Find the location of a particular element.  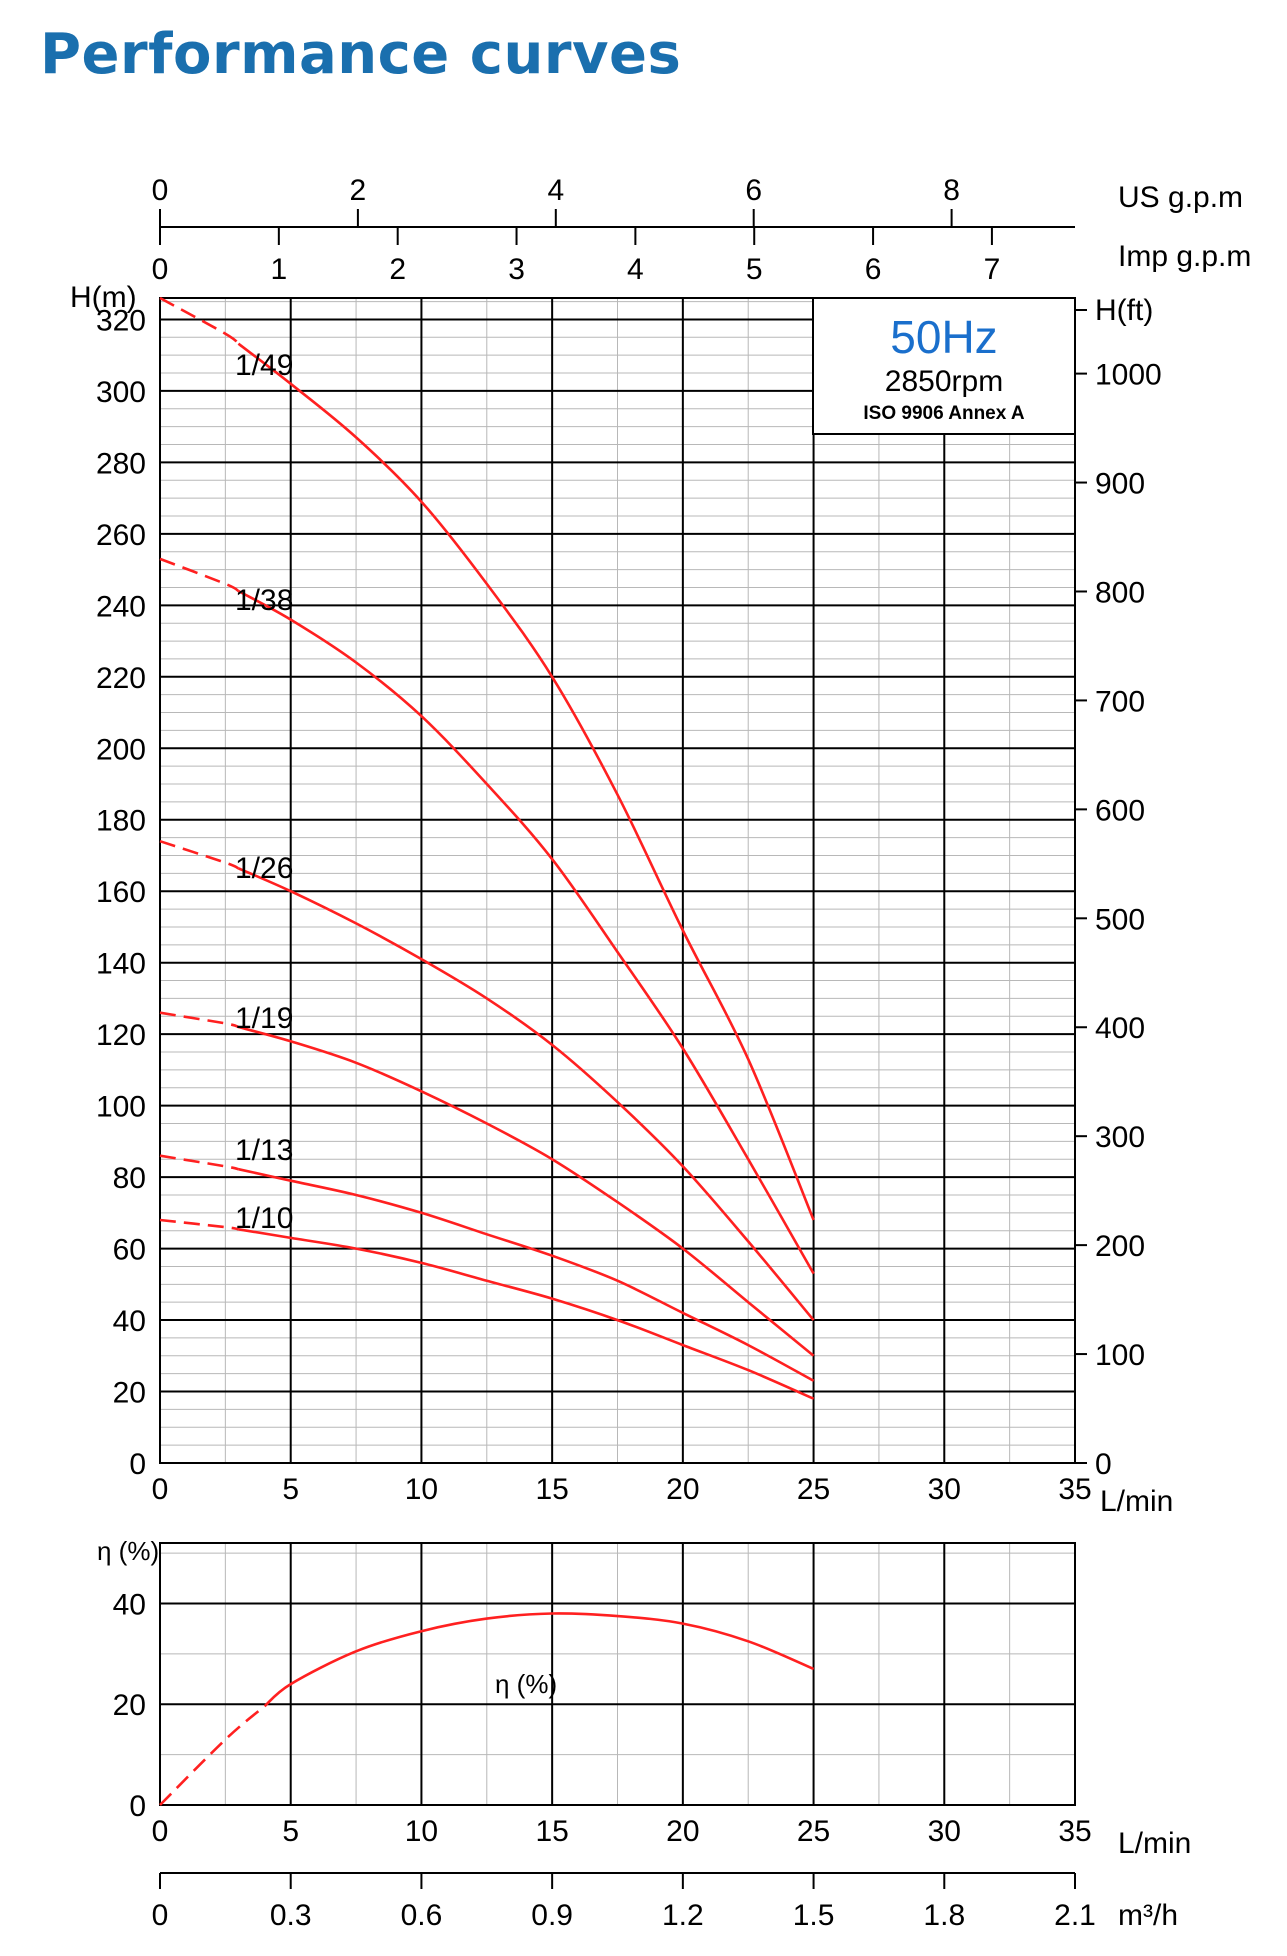

us-gpm-tick-label: 0 is located at coordinates (160, 190).